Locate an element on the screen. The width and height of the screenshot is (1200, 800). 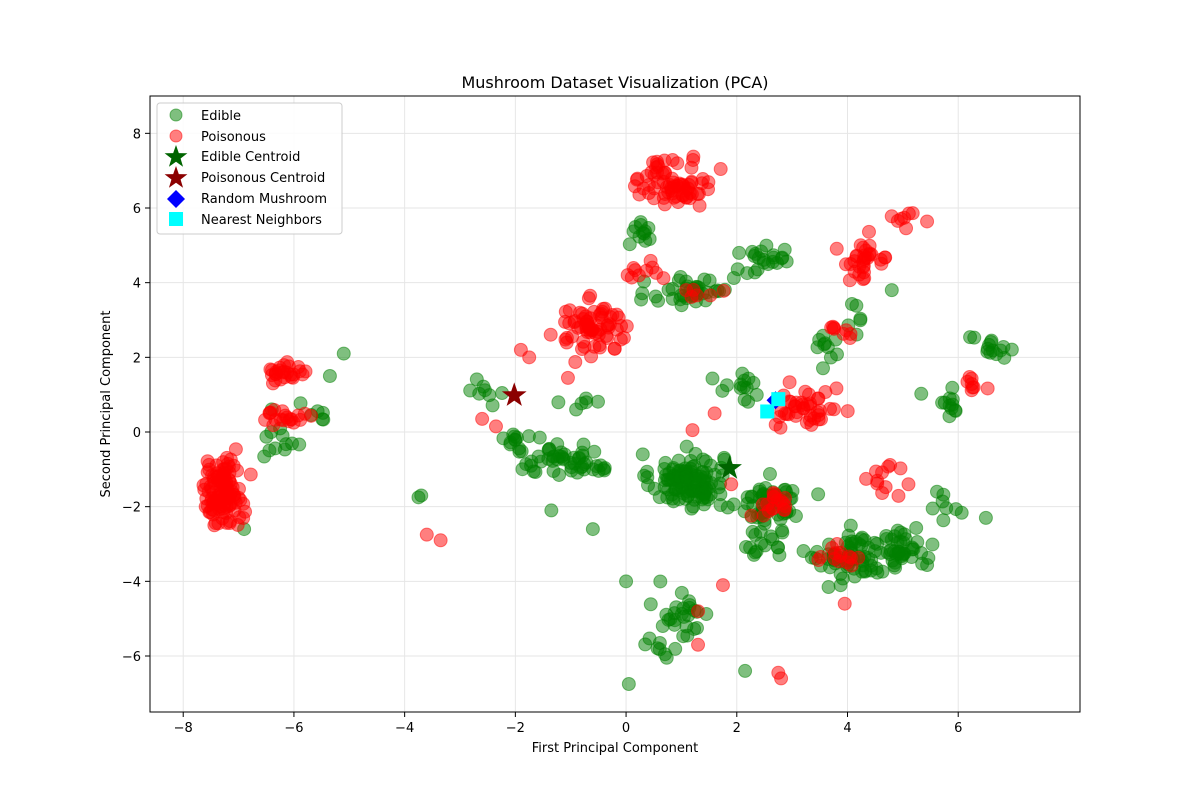
y-tick-label: 6 is located at coordinates (137, 209).